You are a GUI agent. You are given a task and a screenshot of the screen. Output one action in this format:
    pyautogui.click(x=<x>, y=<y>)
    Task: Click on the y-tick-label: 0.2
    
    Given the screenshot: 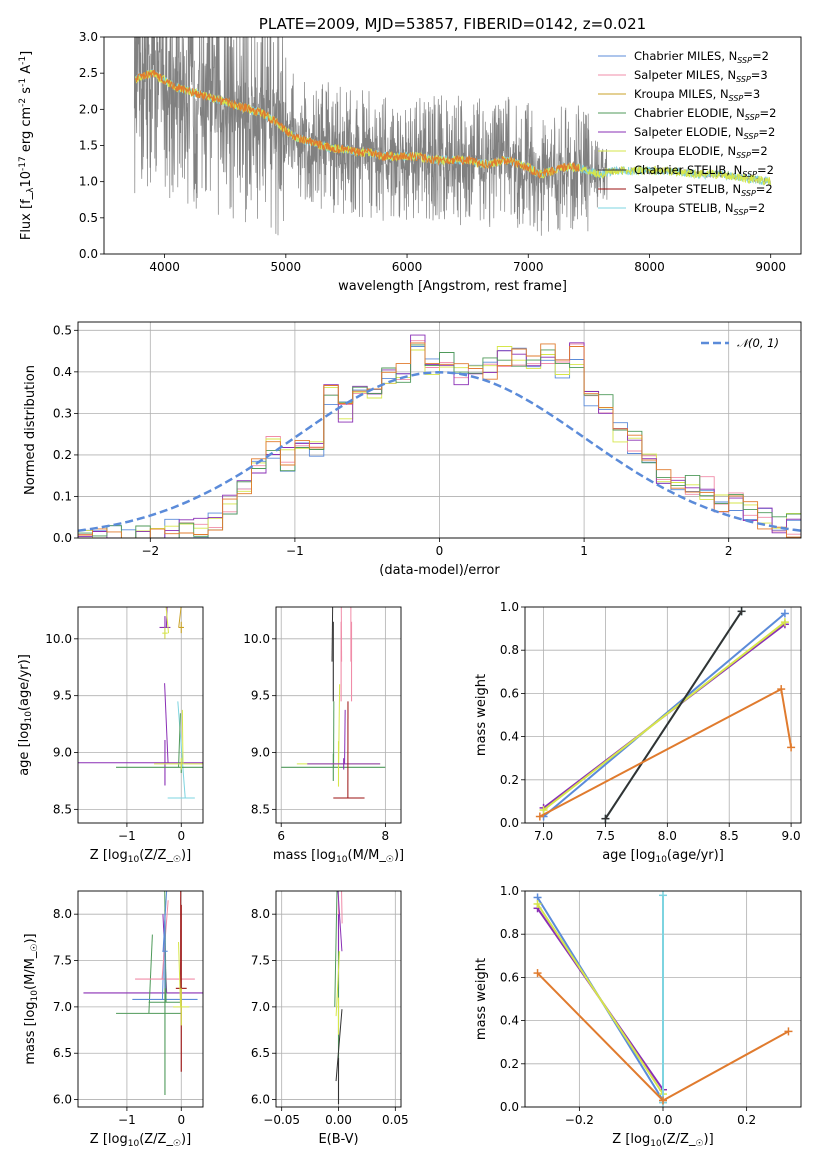 What is the action you would take?
    pyautogui.click(x=509, y=780)
    